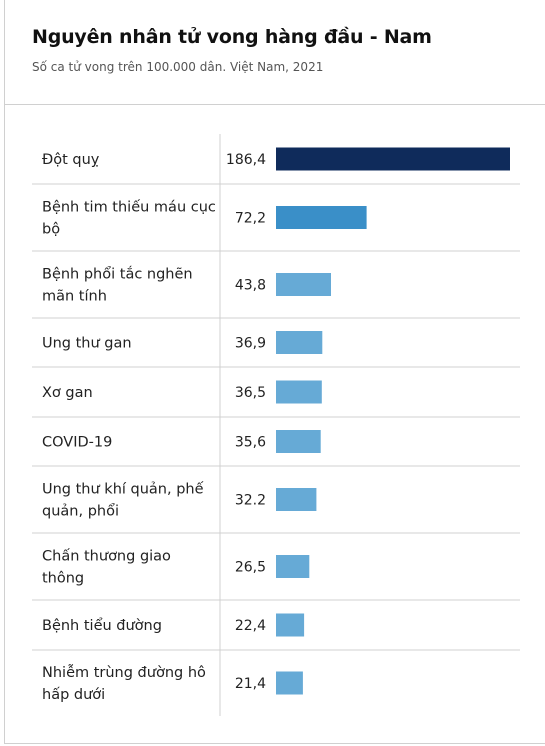 The width and height of the screenshot is (545, 746). I want to click on category-label: Ung thư gan, so click(87, 344).